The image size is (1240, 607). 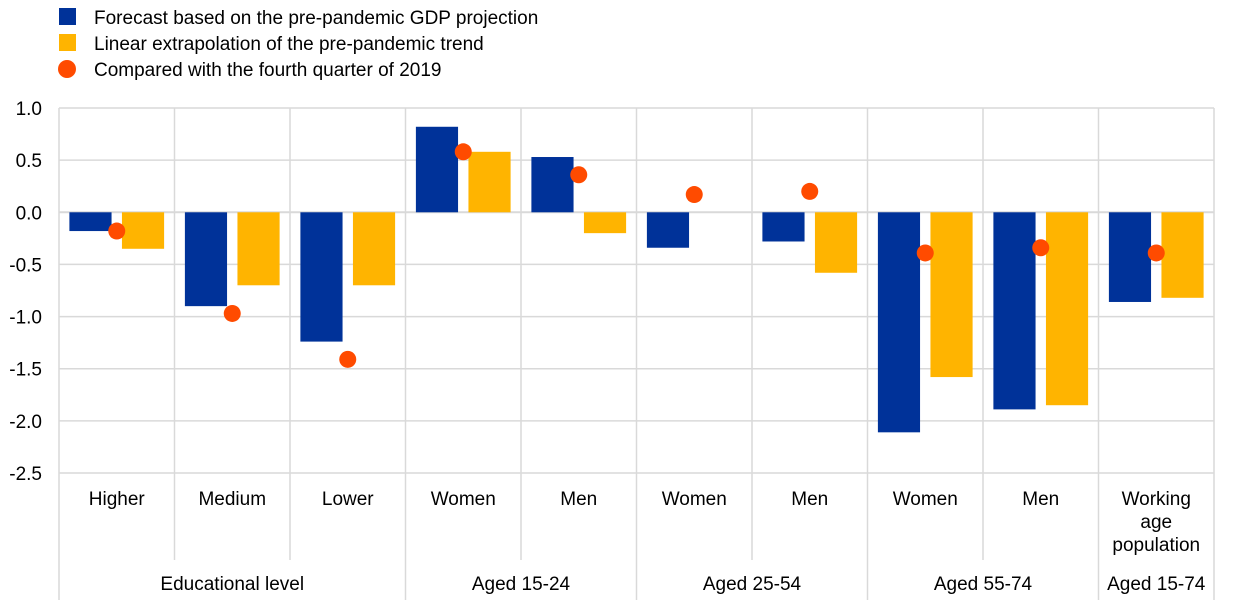 I want to click on y-tick-label: -1.0, so click(x=25, y=318).